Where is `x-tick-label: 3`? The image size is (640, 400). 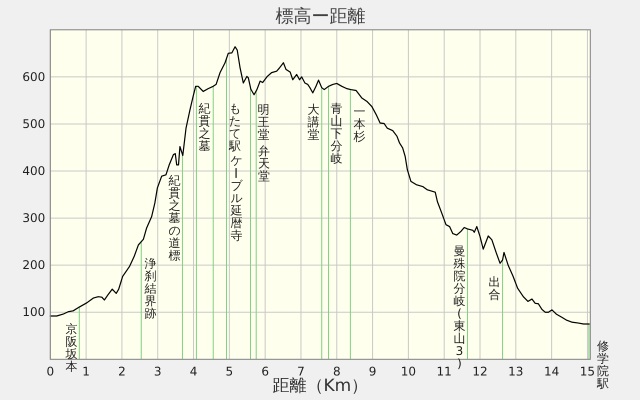
x-tick-label: 3 is located at coordinates (158, 371).